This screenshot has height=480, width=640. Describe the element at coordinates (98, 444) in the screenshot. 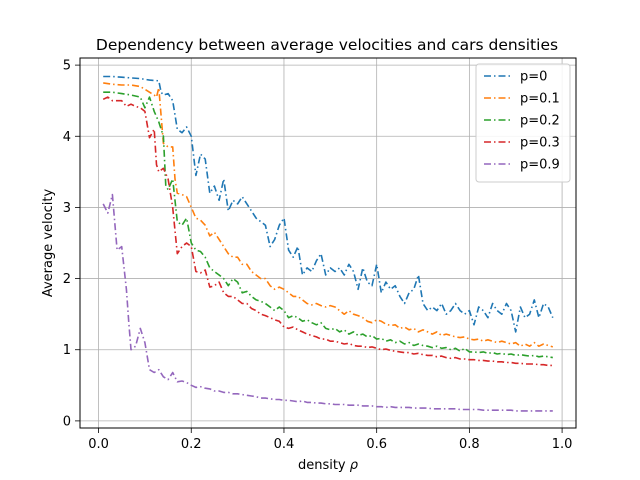

I see `x-tick-label: 0.0` at that location.